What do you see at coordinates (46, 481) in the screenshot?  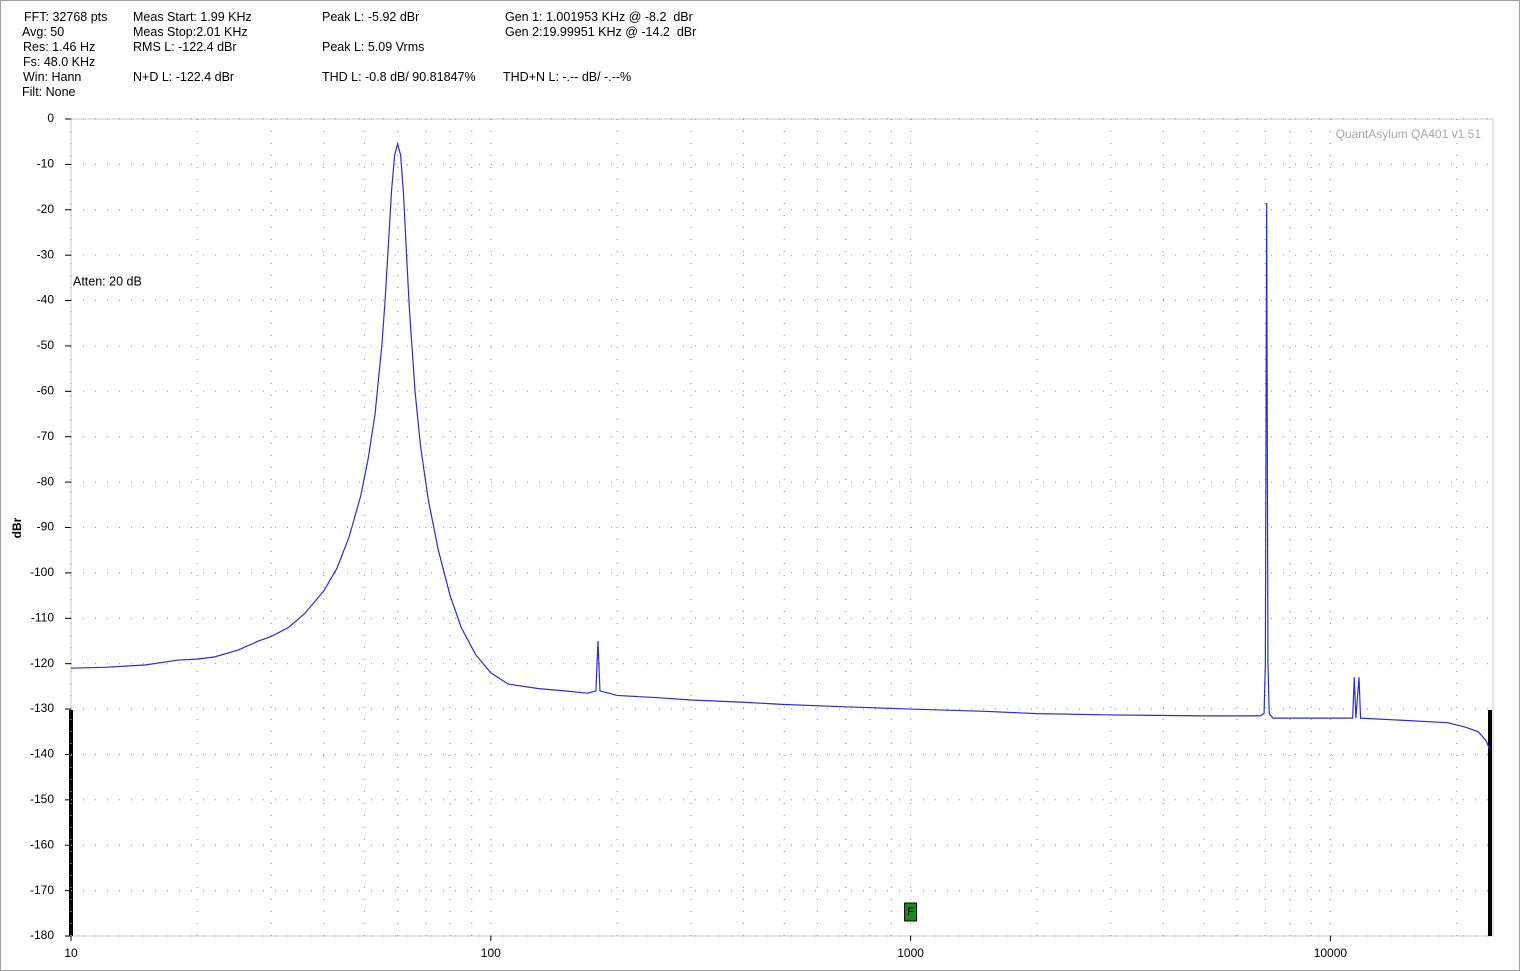 I see `y-tick-label: -80` at bounding box center [46, 481].